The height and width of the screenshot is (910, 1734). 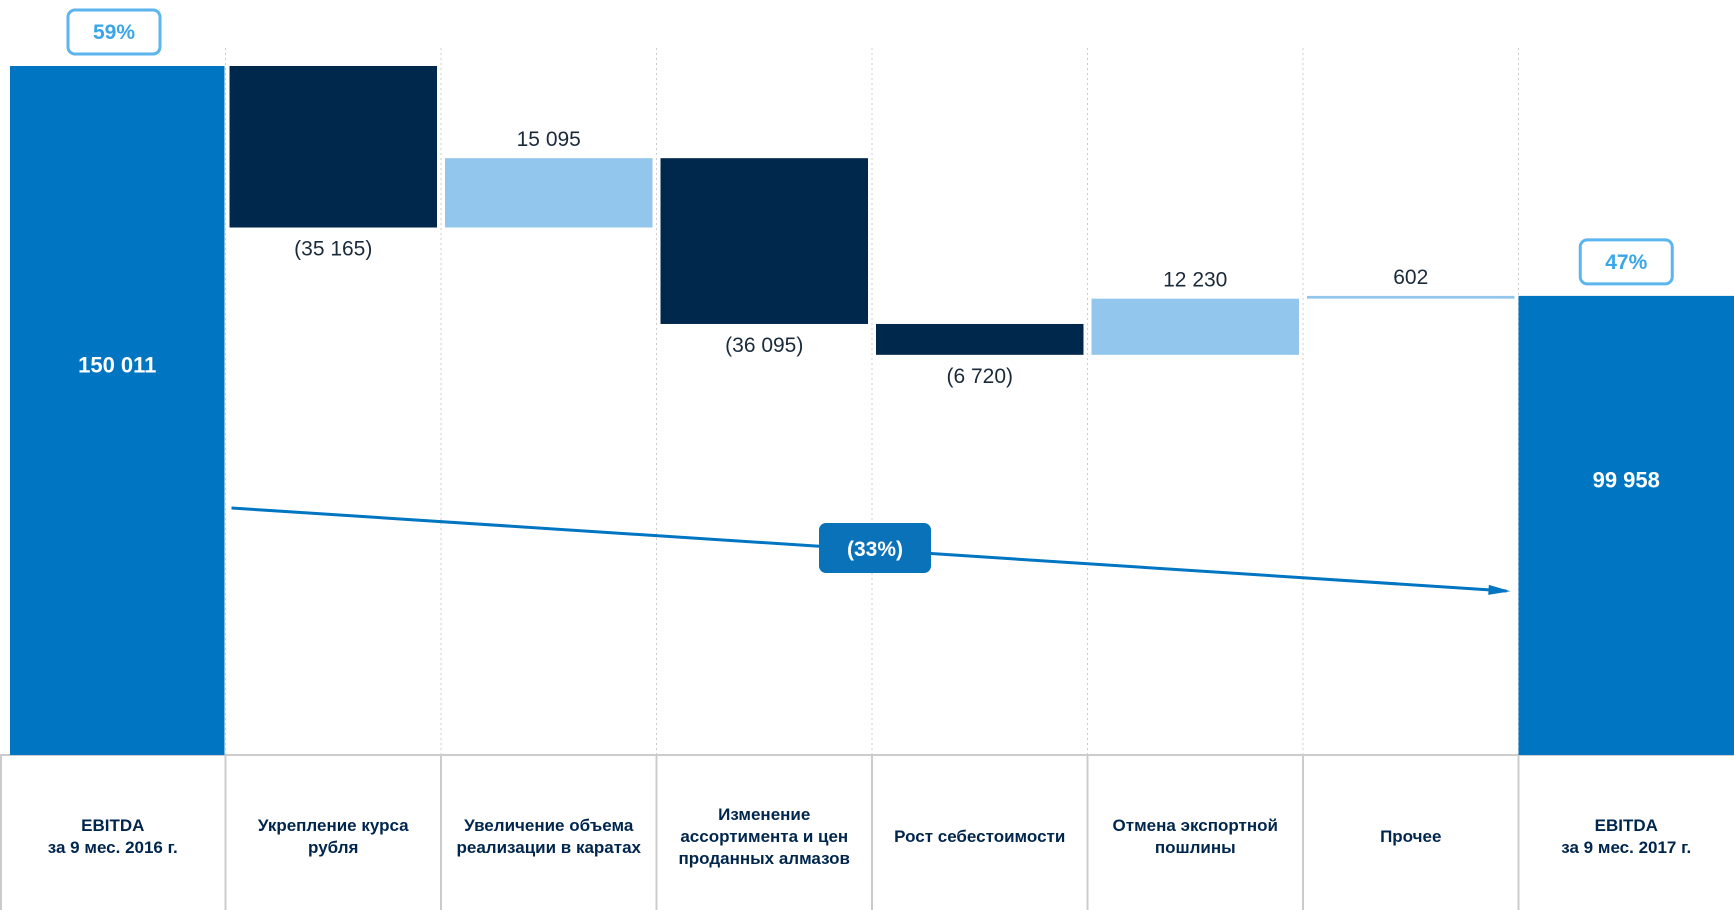 What do you see at coordinates (333, 847) in the screenshot?
I see `category-label-line: рубля` at bounding box center [333, 847].